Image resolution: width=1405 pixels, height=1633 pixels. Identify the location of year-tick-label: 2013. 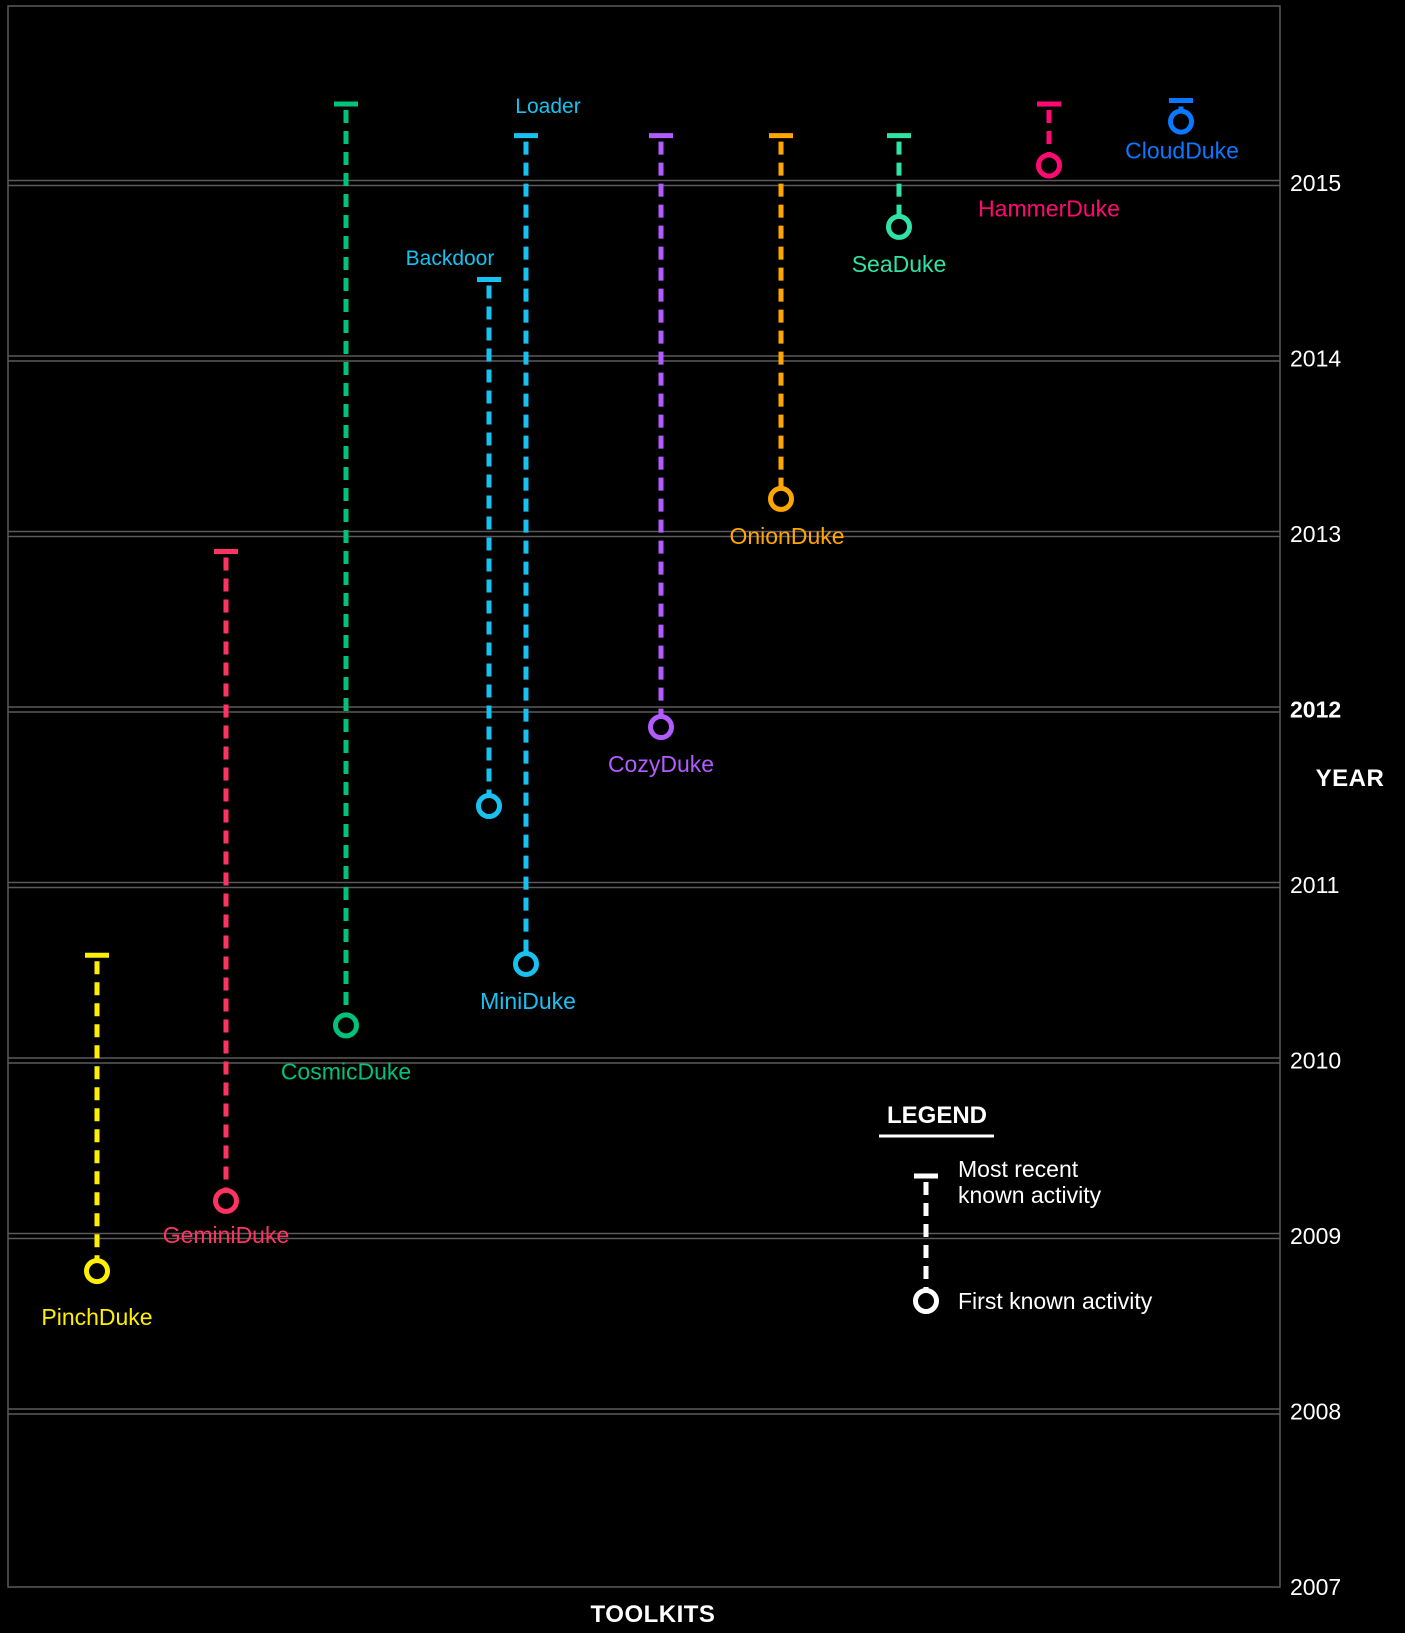
(1315, 534).